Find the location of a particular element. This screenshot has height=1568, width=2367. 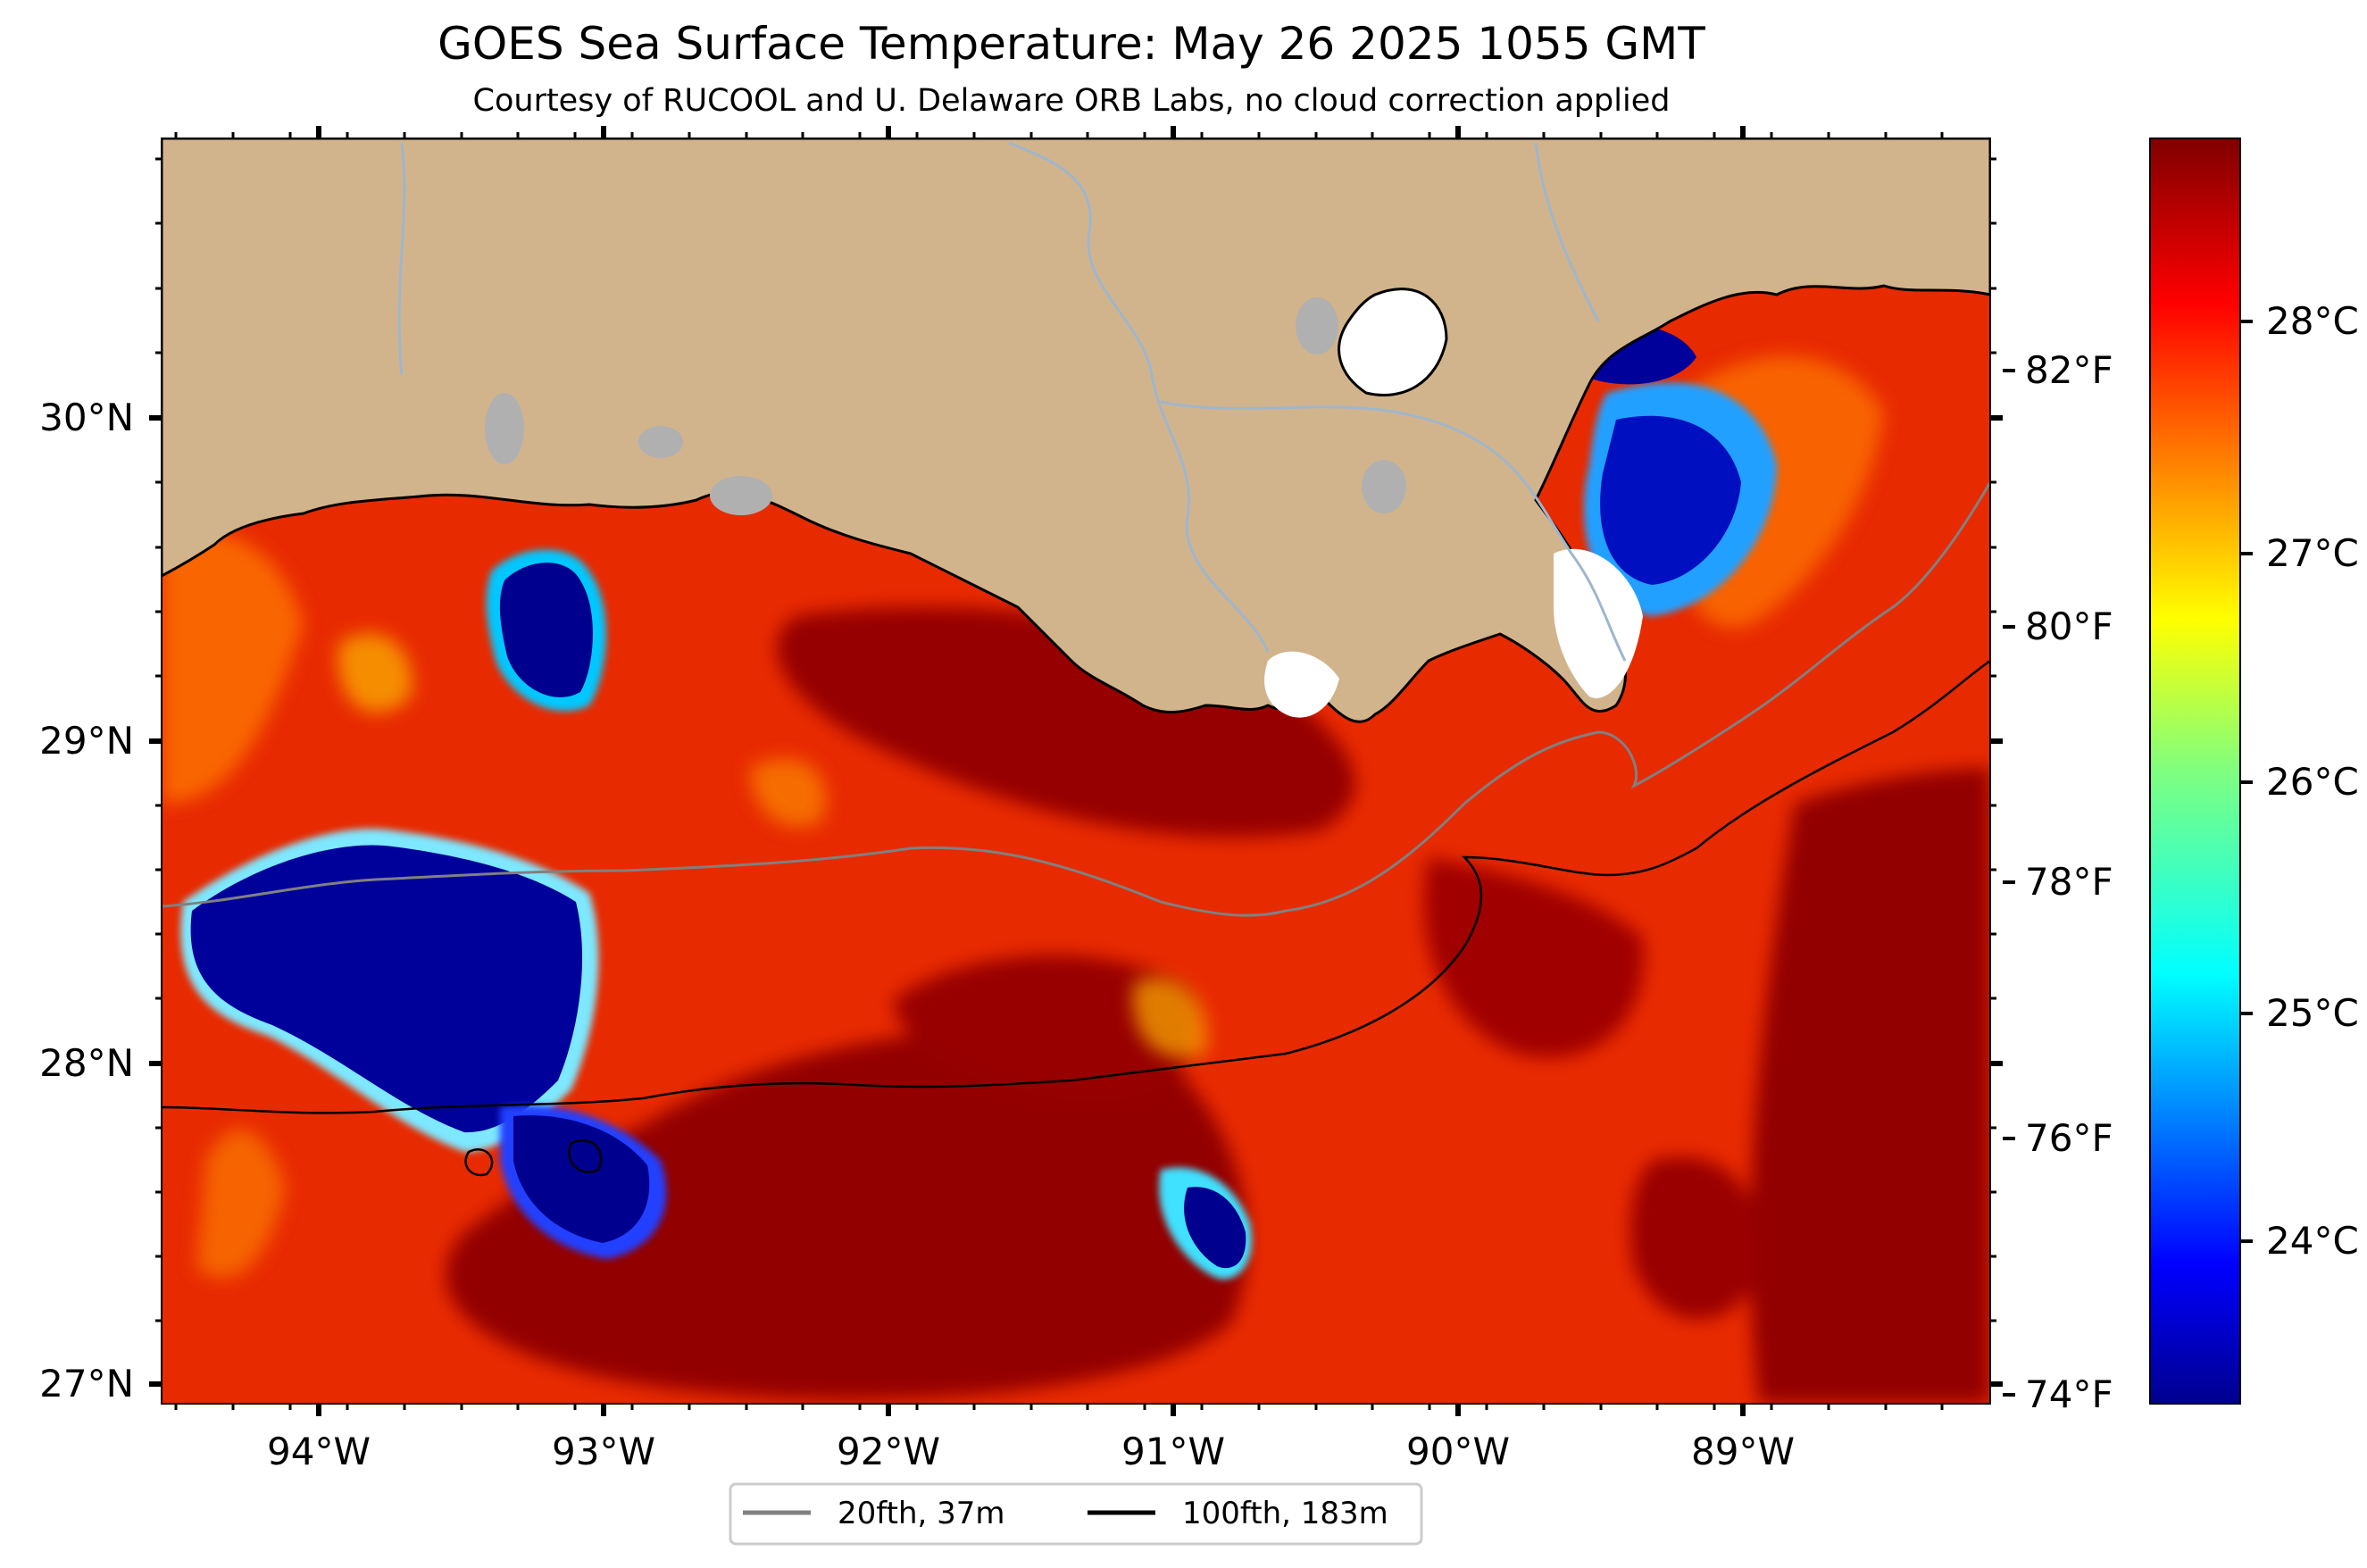

colorbar-celsius-28: 28°C is located at coordinates (2312, 321).